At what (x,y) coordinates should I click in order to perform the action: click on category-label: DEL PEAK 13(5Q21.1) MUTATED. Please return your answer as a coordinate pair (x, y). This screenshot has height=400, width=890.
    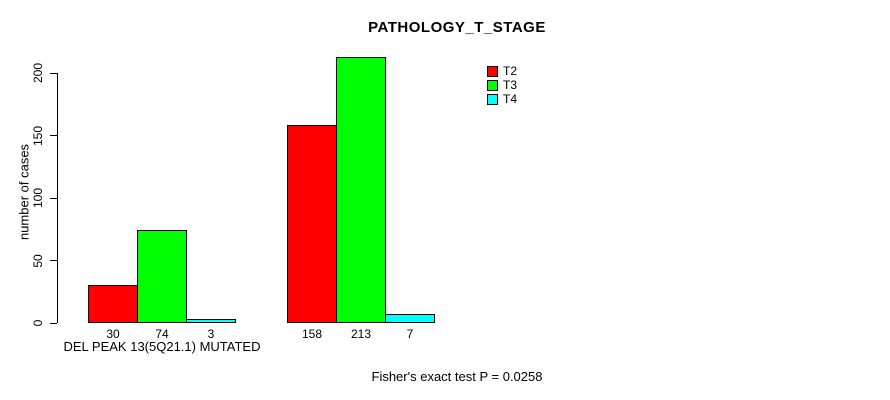
    Looking at the image, I should click on (162, 346).